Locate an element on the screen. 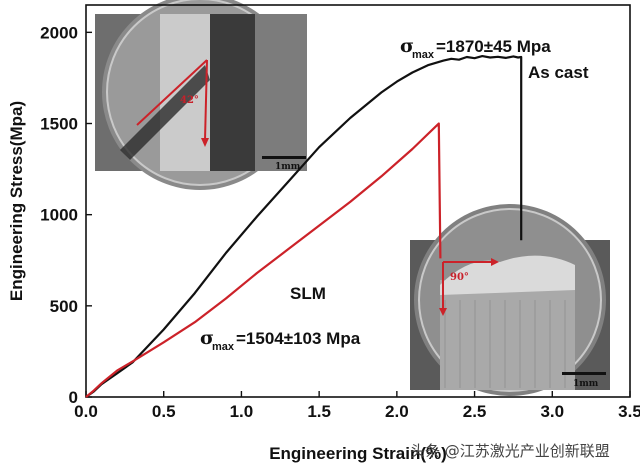  y-axis-title: Engineering Stress(Mpa) is located at coordinates (16, 201).